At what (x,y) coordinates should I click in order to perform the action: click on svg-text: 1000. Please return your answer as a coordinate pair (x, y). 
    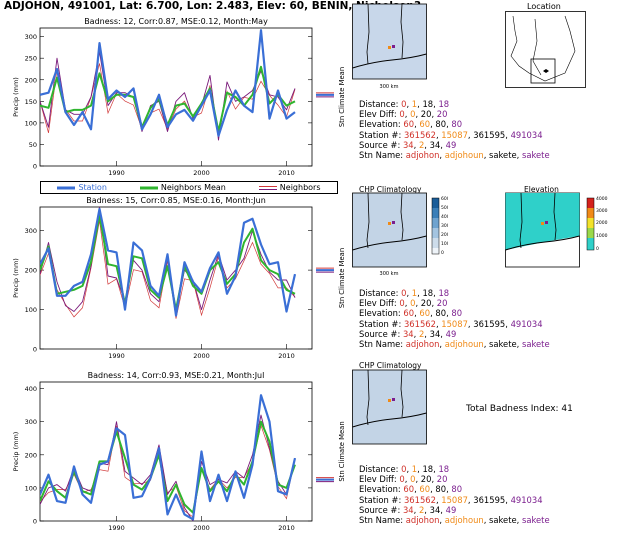
    Looking at the image, I should click on (602, 236).